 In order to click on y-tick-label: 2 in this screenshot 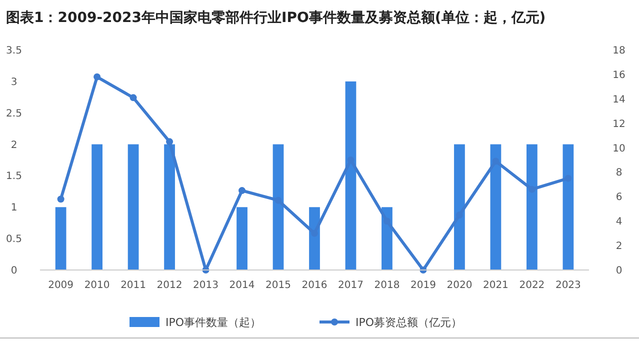, I will do `click(14, 145)`.